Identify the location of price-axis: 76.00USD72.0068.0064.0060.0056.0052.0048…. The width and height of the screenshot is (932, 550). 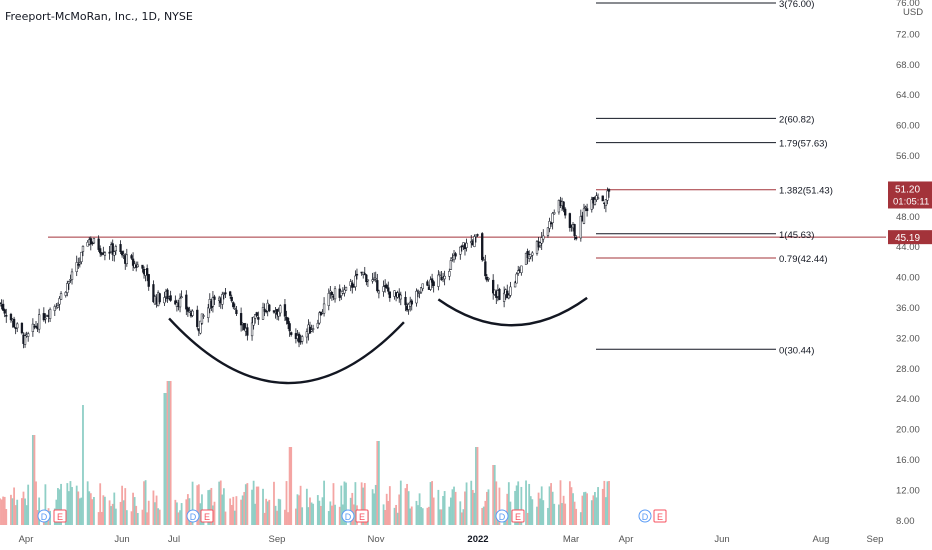
(910, 263).